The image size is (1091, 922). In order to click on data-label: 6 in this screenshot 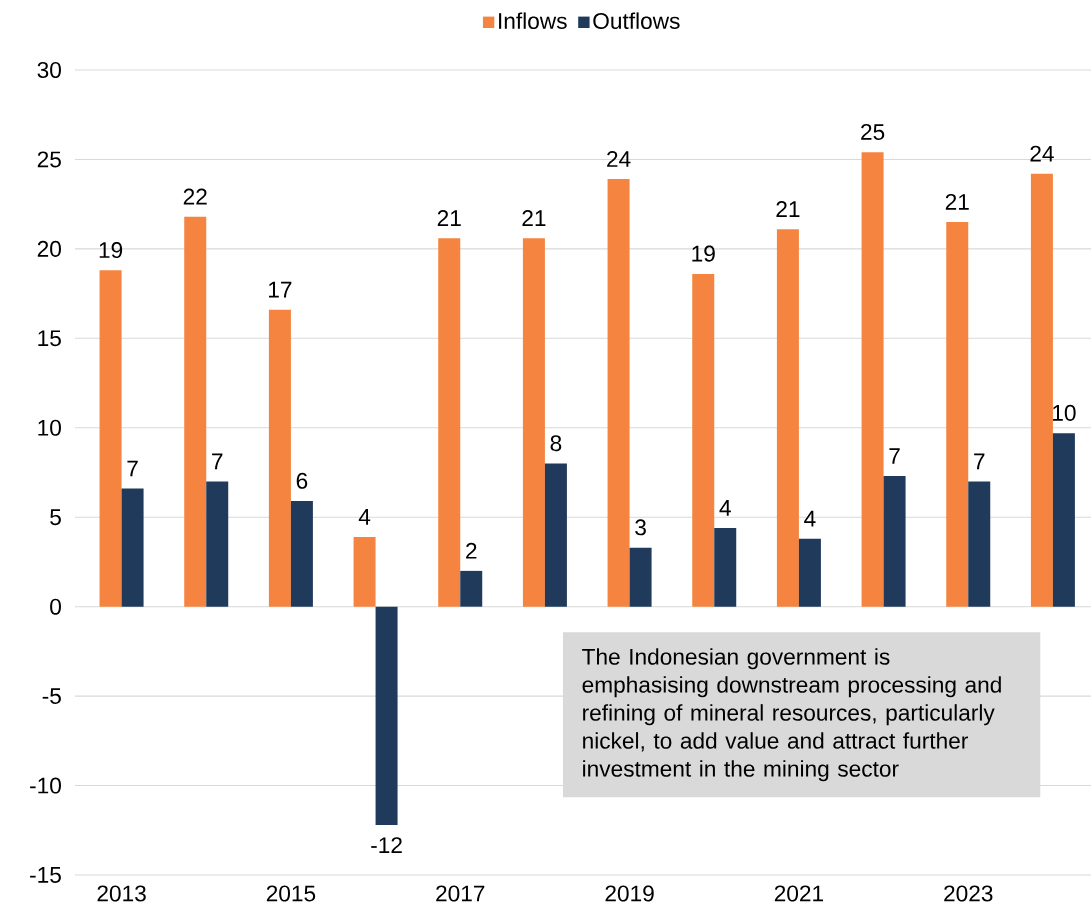, I will do `click(302, 480)`.